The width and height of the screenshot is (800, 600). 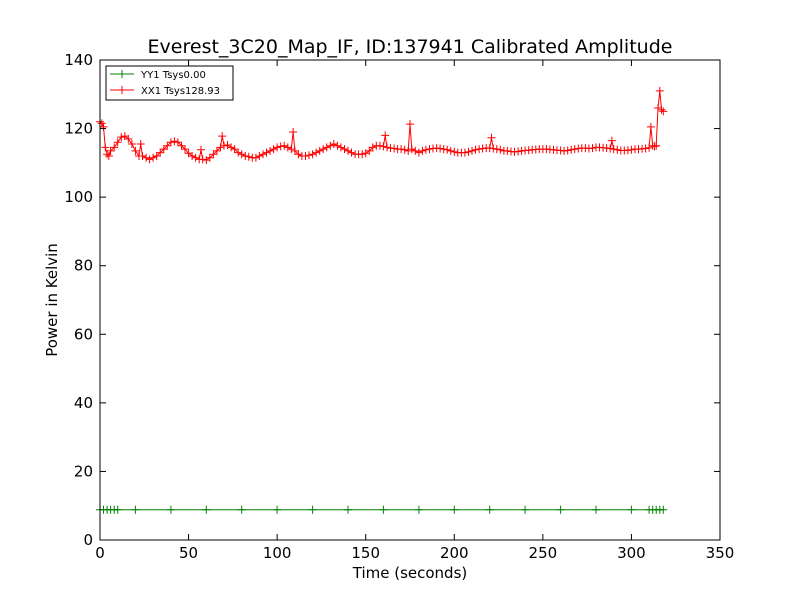 What do you see at coordinates (277, 553) in the screenshot?
I see `x-tick-label: 100` at bounding box center [277, 553].